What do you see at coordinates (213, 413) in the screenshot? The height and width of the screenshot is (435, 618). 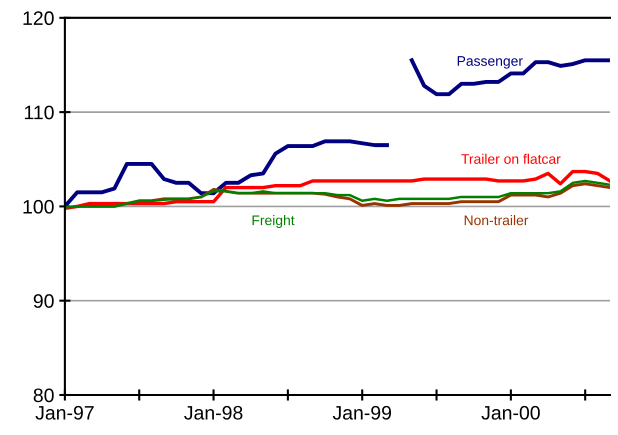 I see `x-tick-label: Jan-98` at bounding box center [213, 413].